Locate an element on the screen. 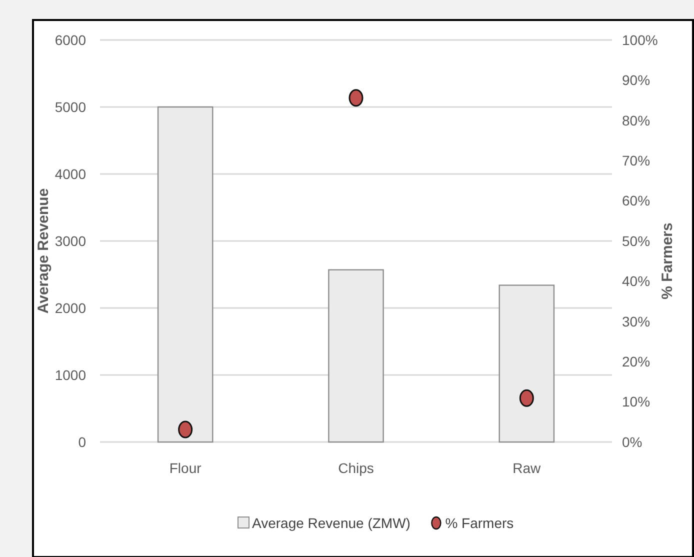 The height and width of the screenshot is (557, 694). y-tick-label: 0 is located at coordinates (82, 442).